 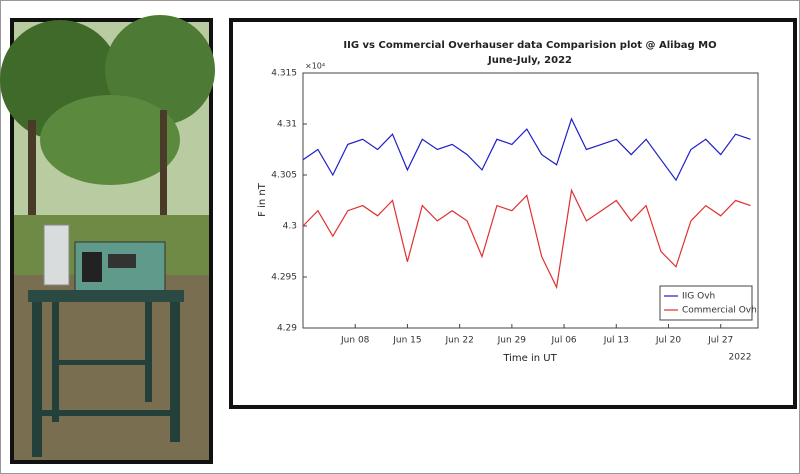 I want to click on x-axis-label: Time in UT, so click(x=529, y=358).